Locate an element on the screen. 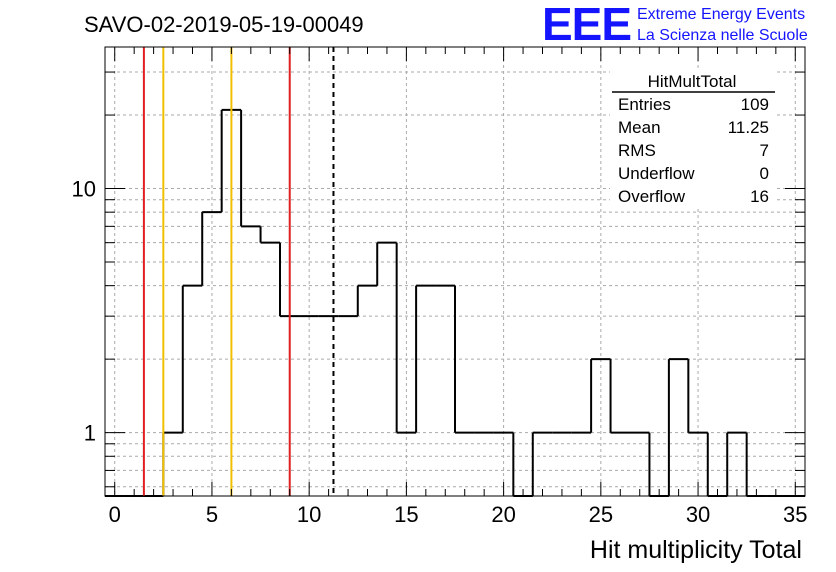 Image resolution: width=836 pixels, height=572 pixels. y-tick-label: 10 is located at coordinates (84, 189).